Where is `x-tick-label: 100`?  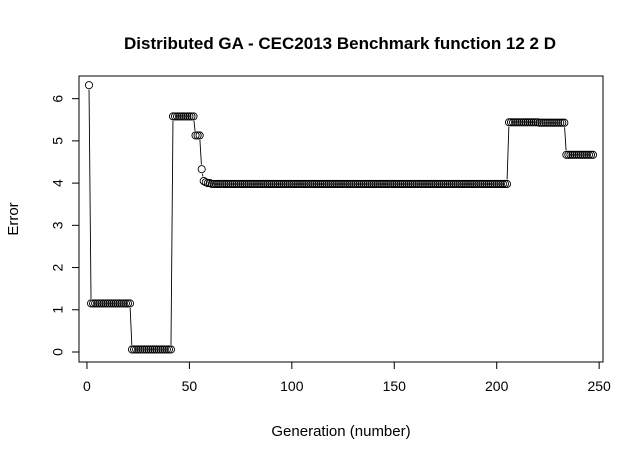
x-tick-label: 100 is located at coordinates (292, 386).